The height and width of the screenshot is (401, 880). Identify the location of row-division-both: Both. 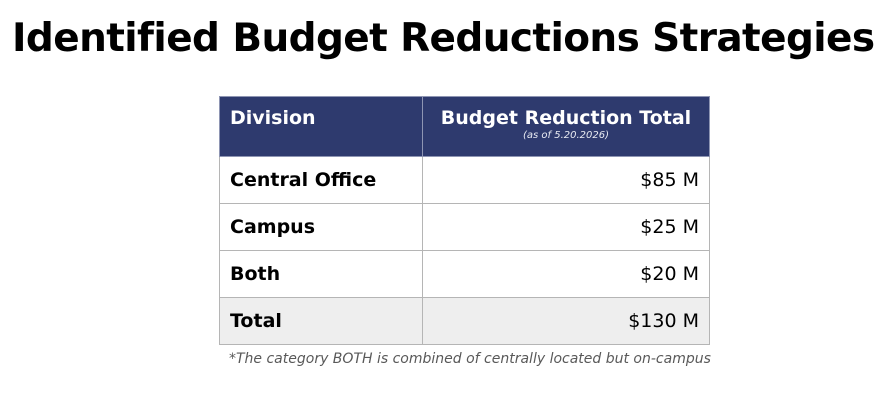
(321, 274).